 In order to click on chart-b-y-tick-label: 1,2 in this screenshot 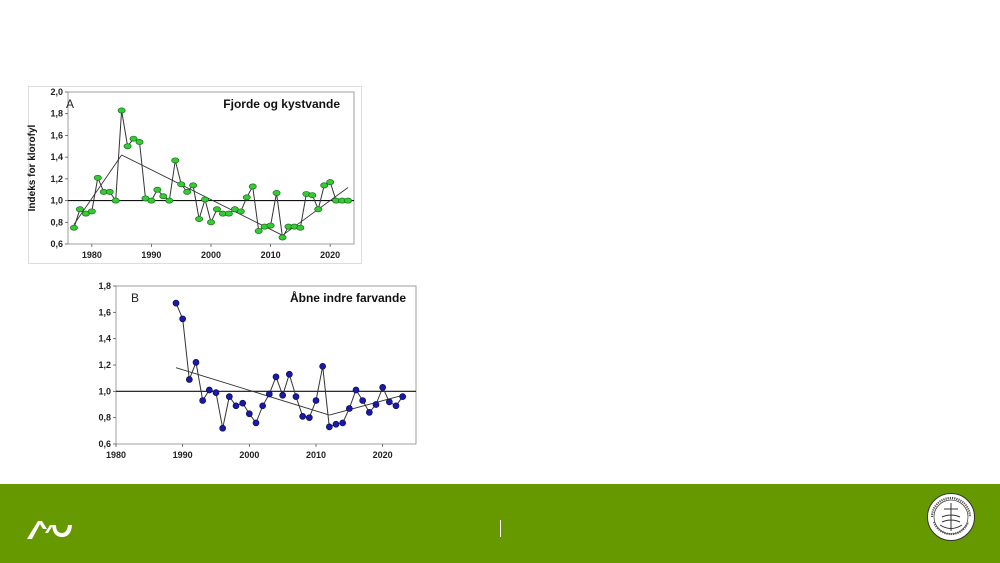, I will do `click(104, 365)`.